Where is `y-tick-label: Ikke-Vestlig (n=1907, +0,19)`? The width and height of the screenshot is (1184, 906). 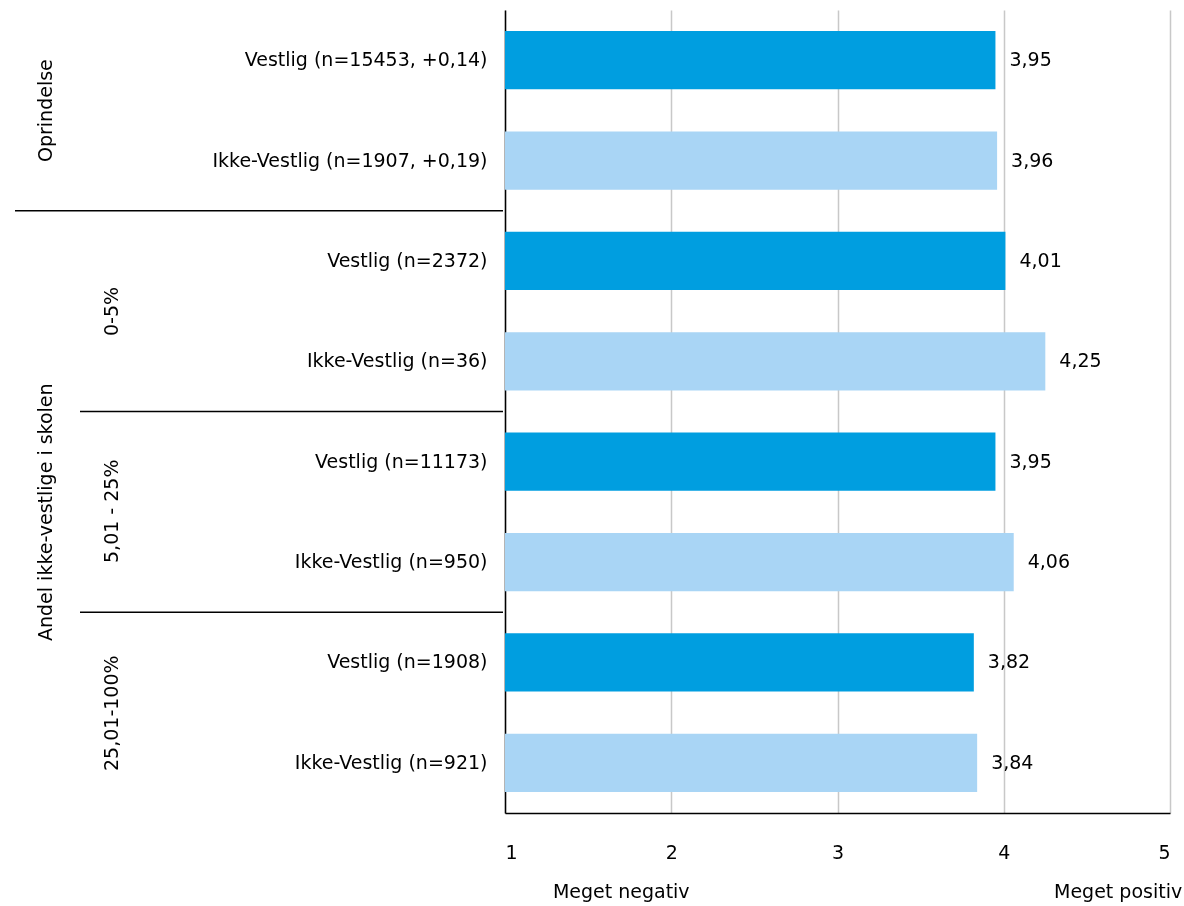 y-tick-label: Ikke-Vestlig (n=1907, +0,19) is located at coordinates (350, 159).